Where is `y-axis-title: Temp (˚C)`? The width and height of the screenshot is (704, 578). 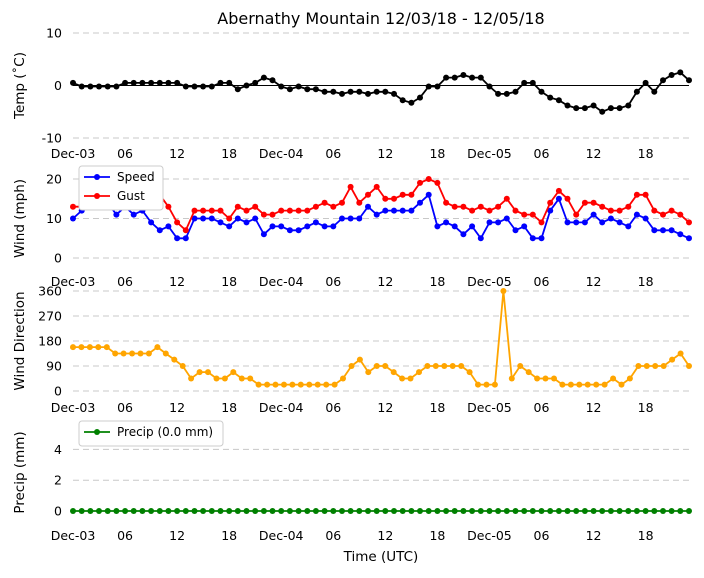 y-axis-title: Temp (˚C) is located at coordinates (19, 86).